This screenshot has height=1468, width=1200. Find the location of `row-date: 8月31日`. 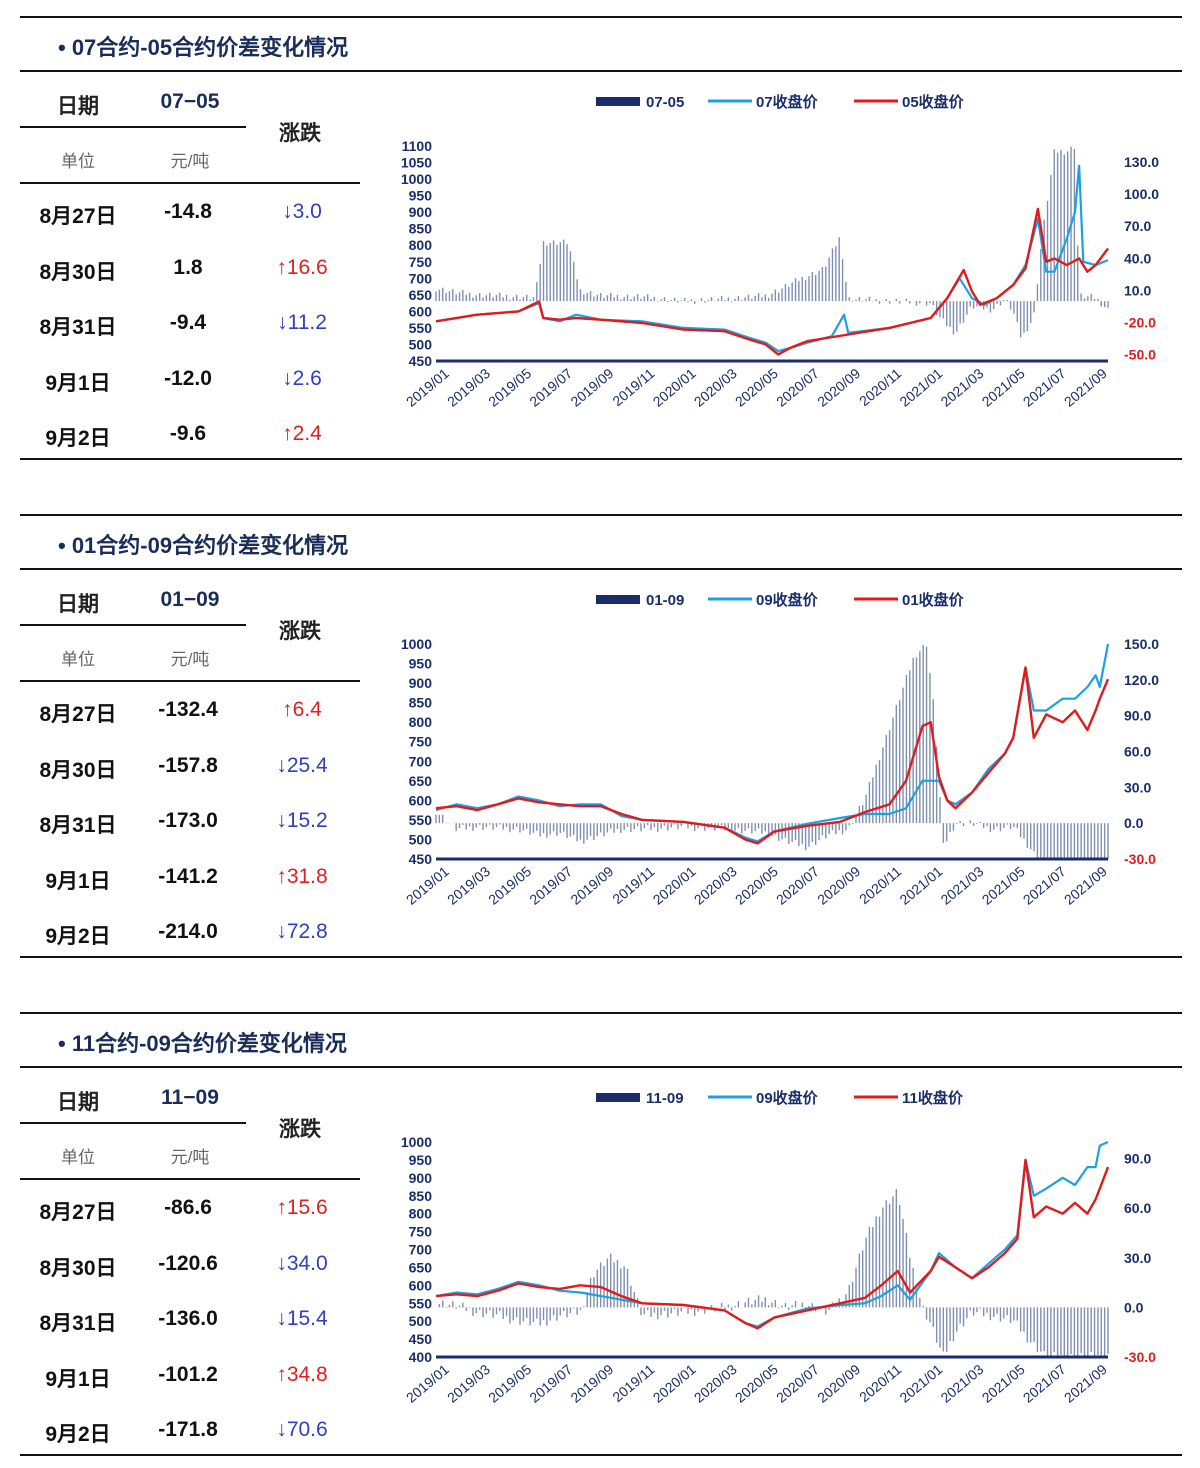

row-date: 8月31日 is located at coordinates (78, 1323).